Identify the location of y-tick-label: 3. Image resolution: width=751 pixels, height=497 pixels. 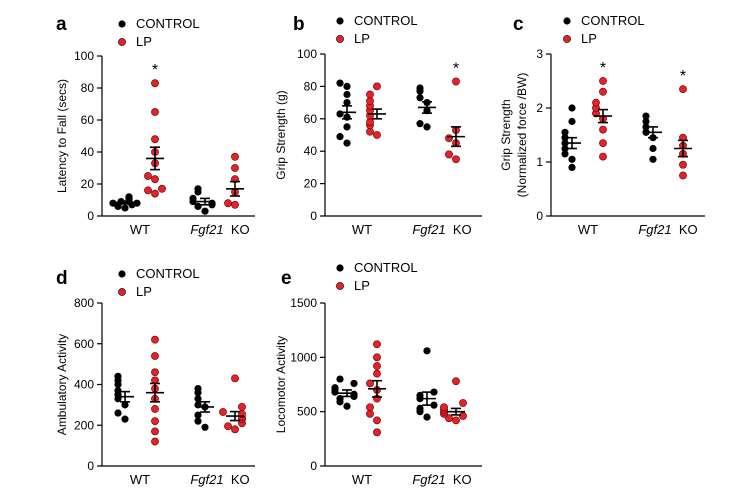
(539, 54).